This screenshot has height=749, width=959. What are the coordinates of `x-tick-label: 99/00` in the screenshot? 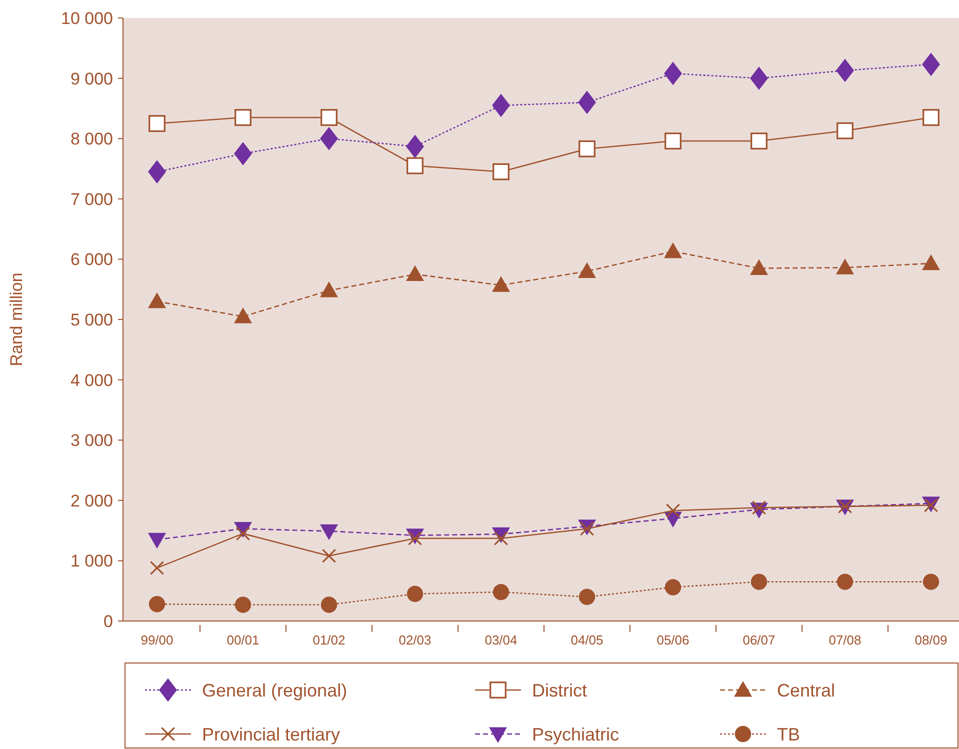 It's located at (157, 640).